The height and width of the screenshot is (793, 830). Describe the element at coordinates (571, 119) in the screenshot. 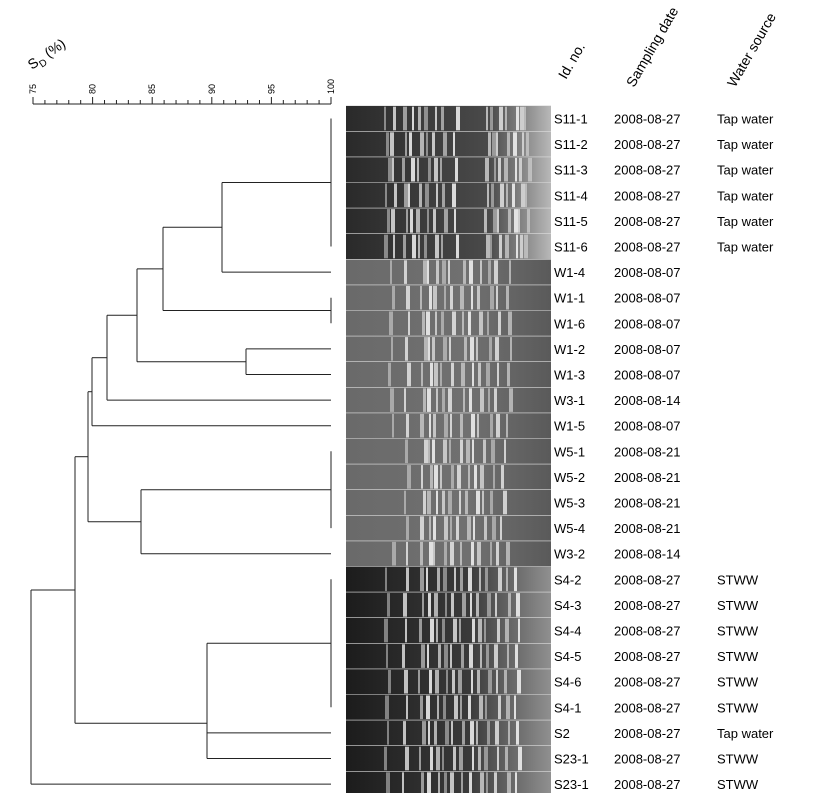

I see `sample-id: S11-1` at that location.